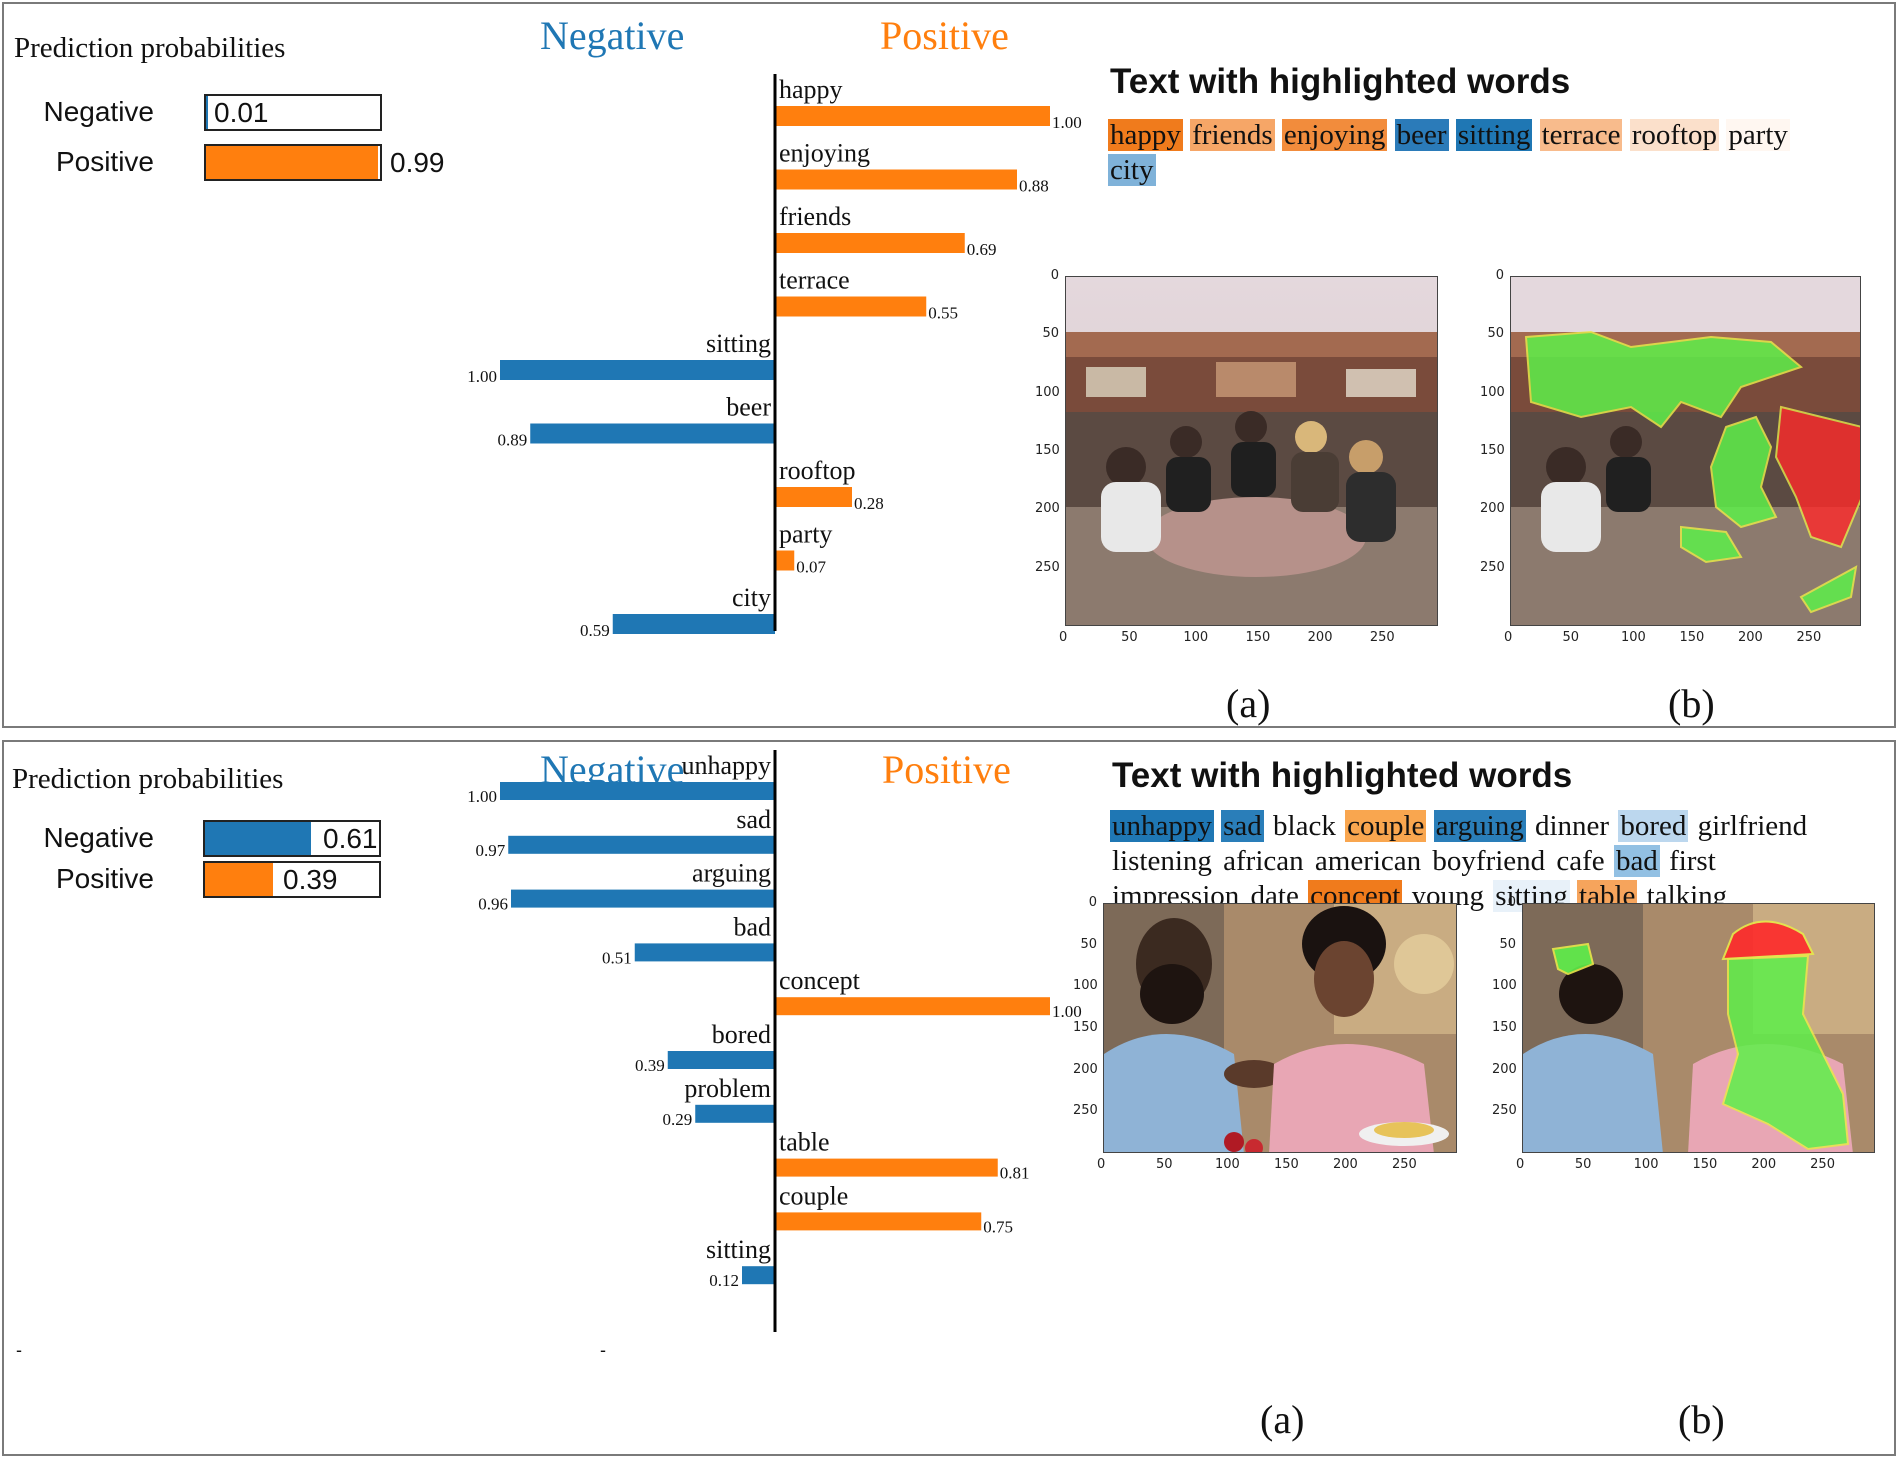 The height and width of the screenshot is (1458, 1900). What do you see at coordinates (804, 1142) in the screenshot?
I see `feature-label: table` at bounding box center [804, 1142].